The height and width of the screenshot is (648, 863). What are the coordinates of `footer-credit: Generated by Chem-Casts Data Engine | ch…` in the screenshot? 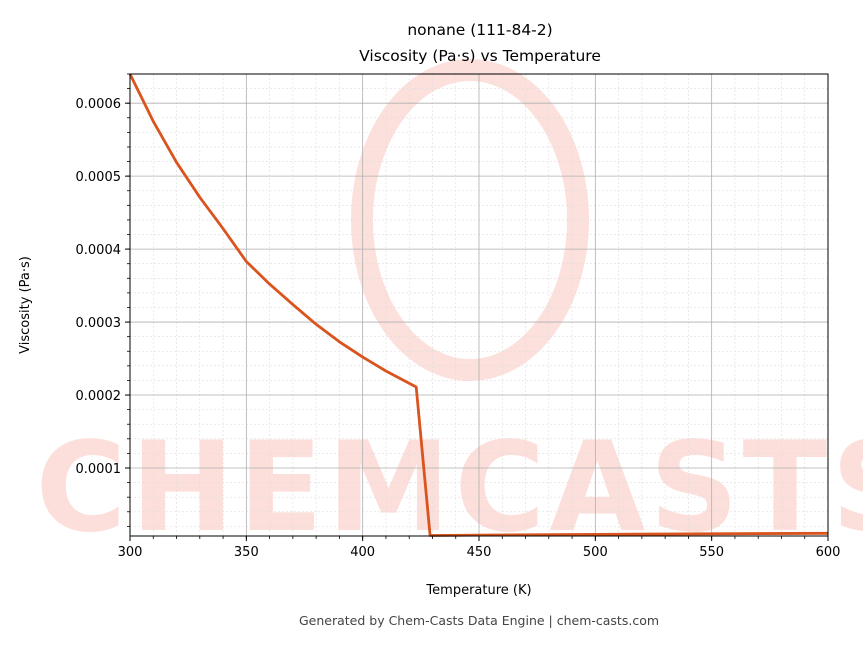 It's located at (479, 620).